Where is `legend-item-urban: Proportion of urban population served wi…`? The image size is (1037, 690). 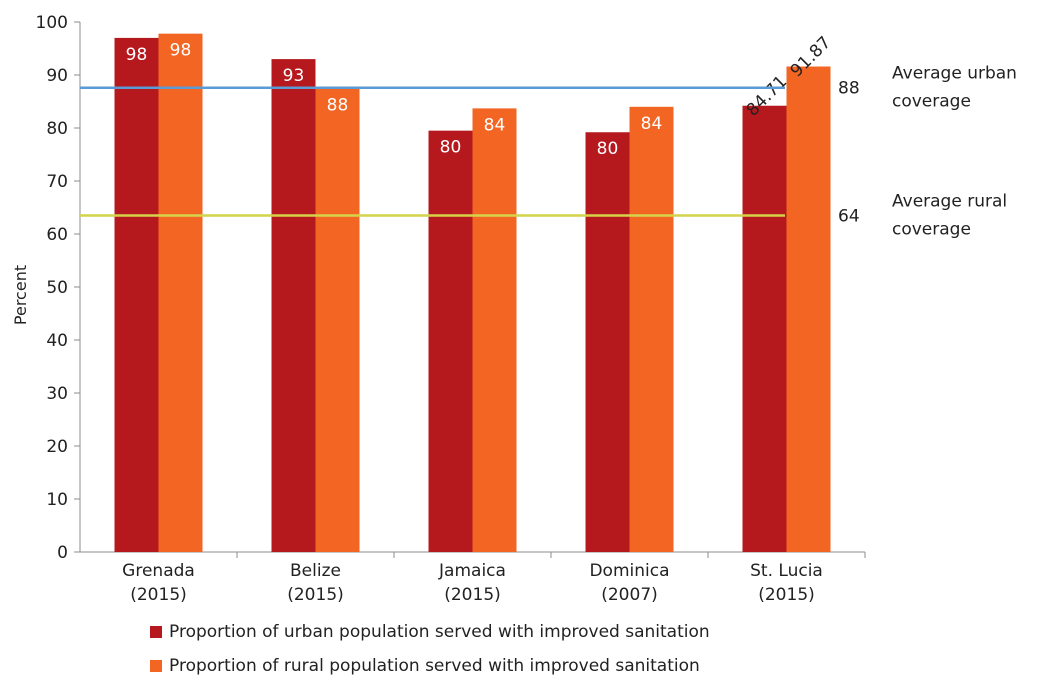
legend-item-urban: Proportion of urban population served wi… is located at coordinates (430, 632).